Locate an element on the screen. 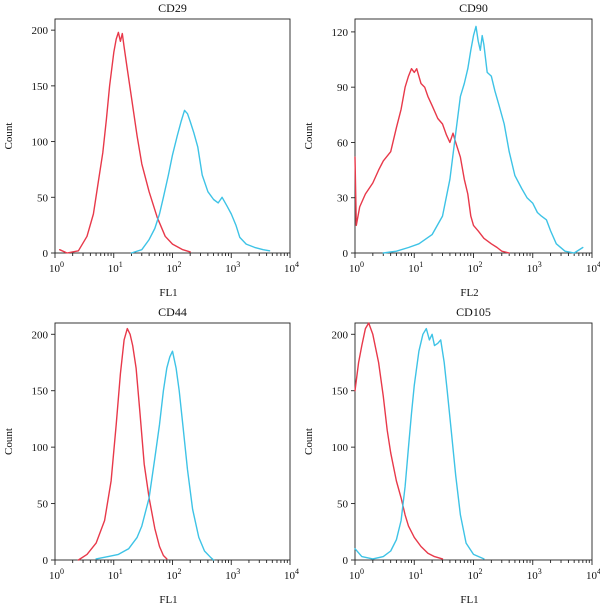 The width and height of the screenshot is (600, 611). chart-title: CD44 is located at coordinates (172, 312).